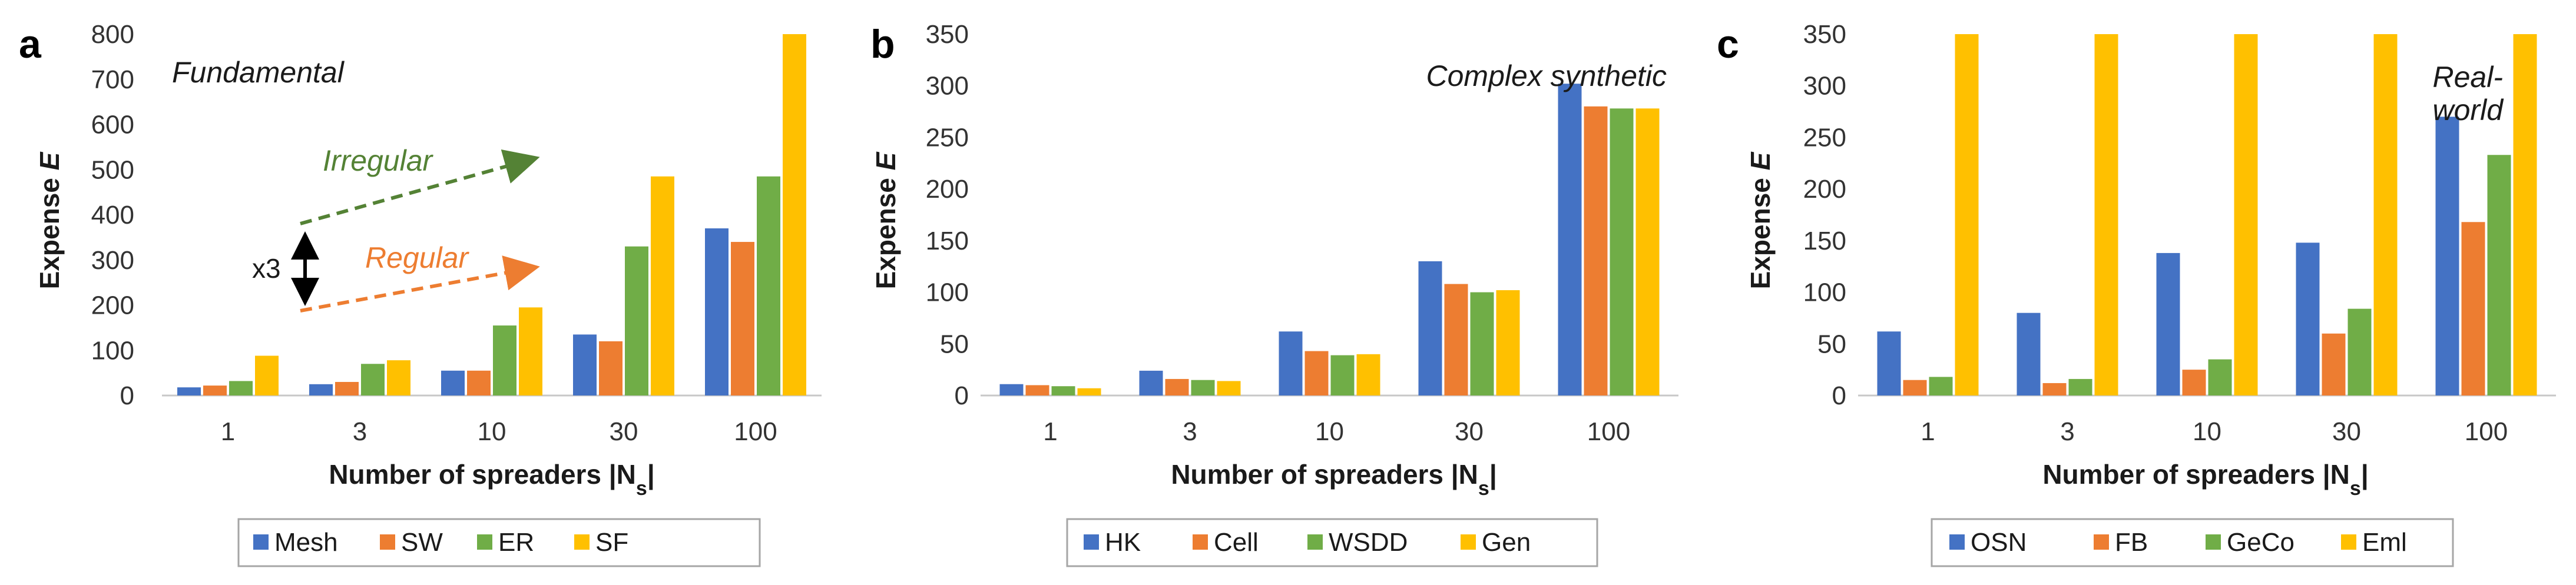 Image resolution: width=2576 pixels, height=585 pixels. Describe the element at coordinates (1824, 215) in the screenshot. I see `panel-c-yticks: 0 50 100 150 200 250 300 350` at that location.